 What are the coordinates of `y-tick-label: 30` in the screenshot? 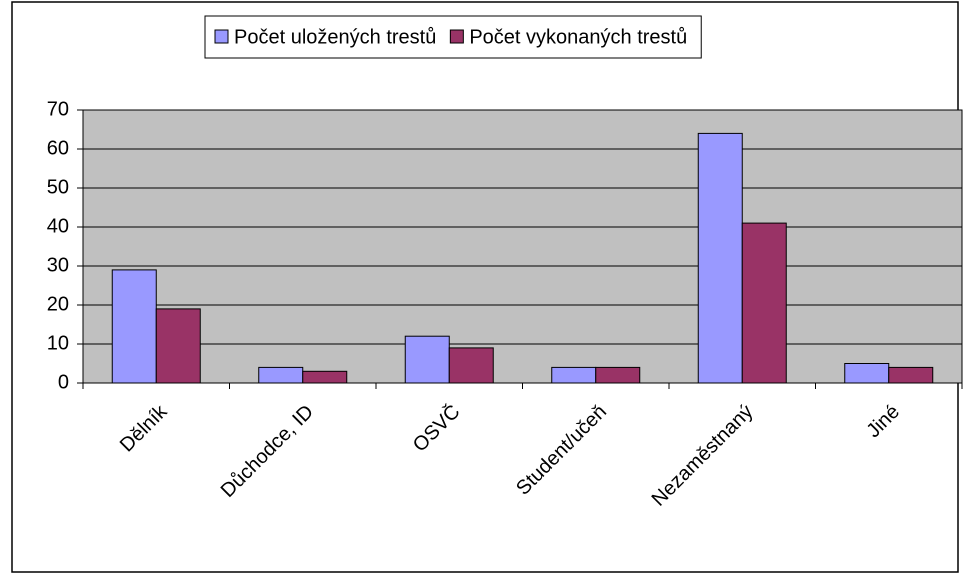 It's located at (58, 265).